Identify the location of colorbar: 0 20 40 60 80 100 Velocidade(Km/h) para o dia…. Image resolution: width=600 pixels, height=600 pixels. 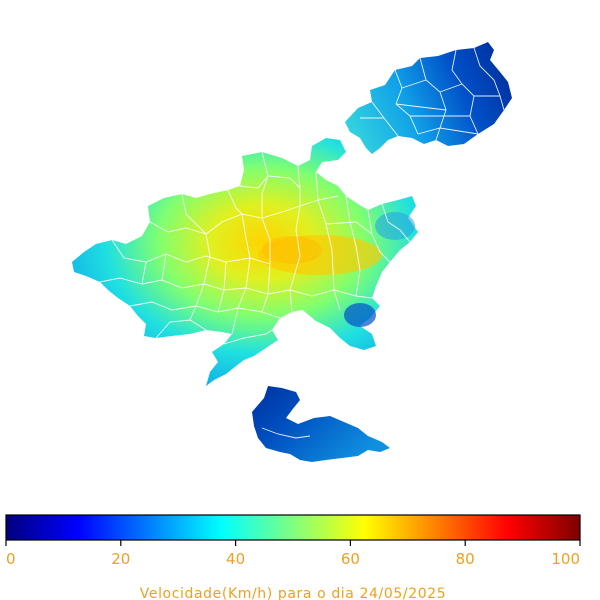
(293, 557).